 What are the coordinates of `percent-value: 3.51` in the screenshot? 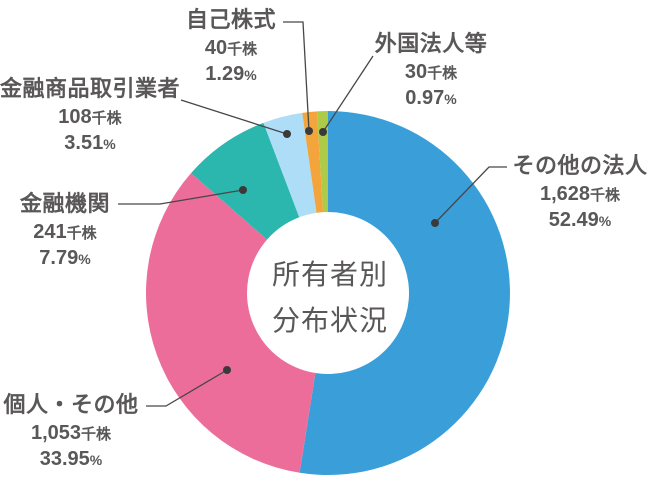 It's located at (84, 143).